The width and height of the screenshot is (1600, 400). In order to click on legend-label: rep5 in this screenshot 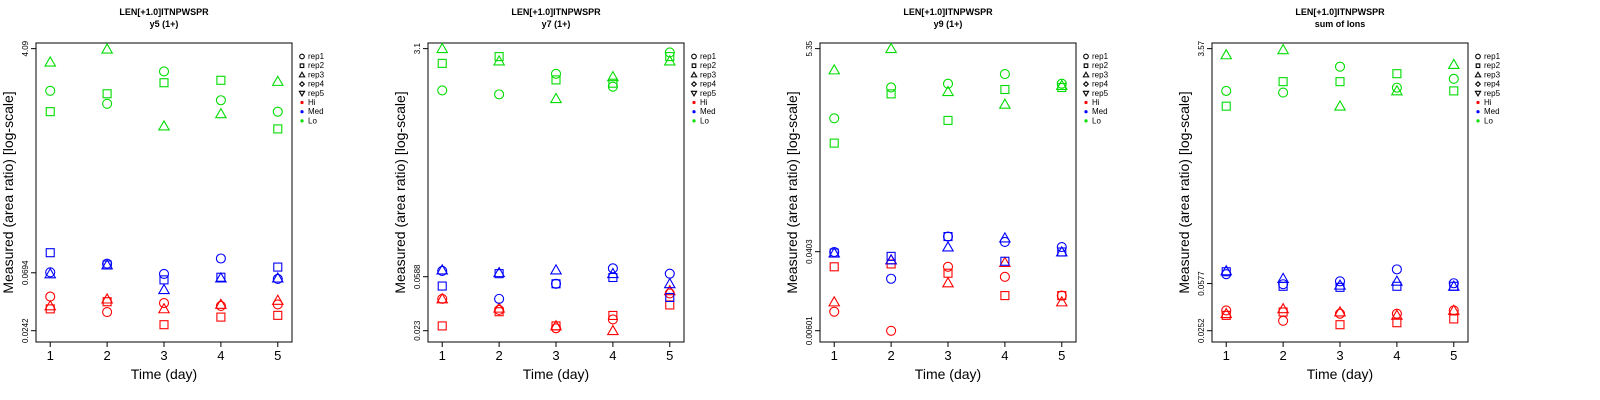, I will do `click(1100, 93)`.